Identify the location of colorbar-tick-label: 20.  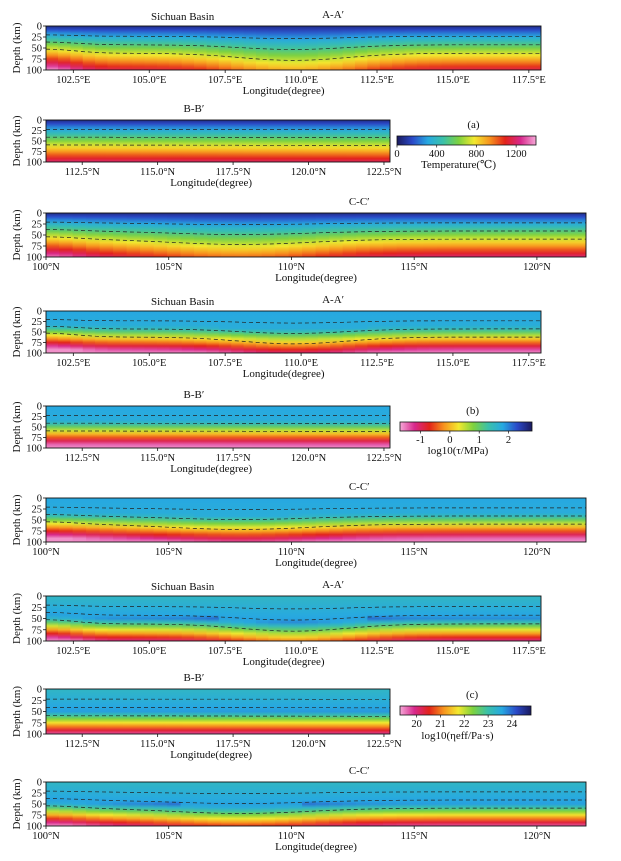
(416, 724).